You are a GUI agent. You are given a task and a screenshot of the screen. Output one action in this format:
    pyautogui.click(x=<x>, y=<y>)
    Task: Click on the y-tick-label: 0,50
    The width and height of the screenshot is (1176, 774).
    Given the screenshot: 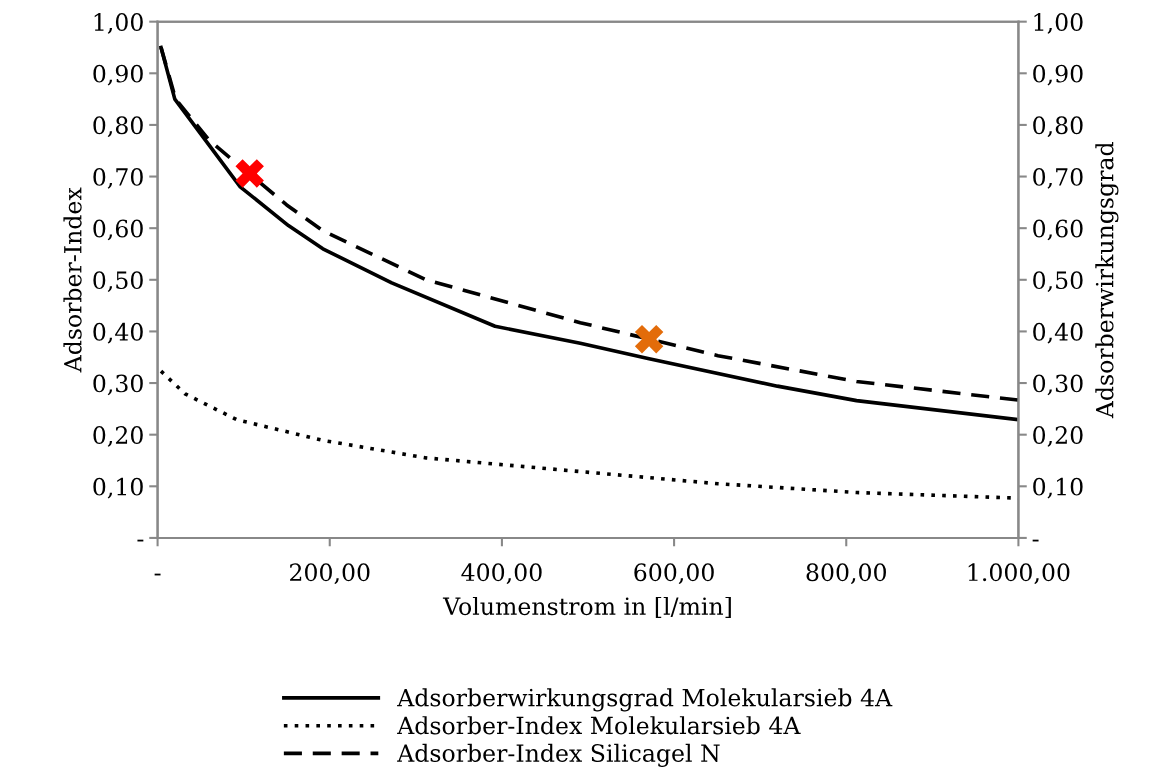 What is the action you would take?
    pyautogui.click(x=118, y=281)
    